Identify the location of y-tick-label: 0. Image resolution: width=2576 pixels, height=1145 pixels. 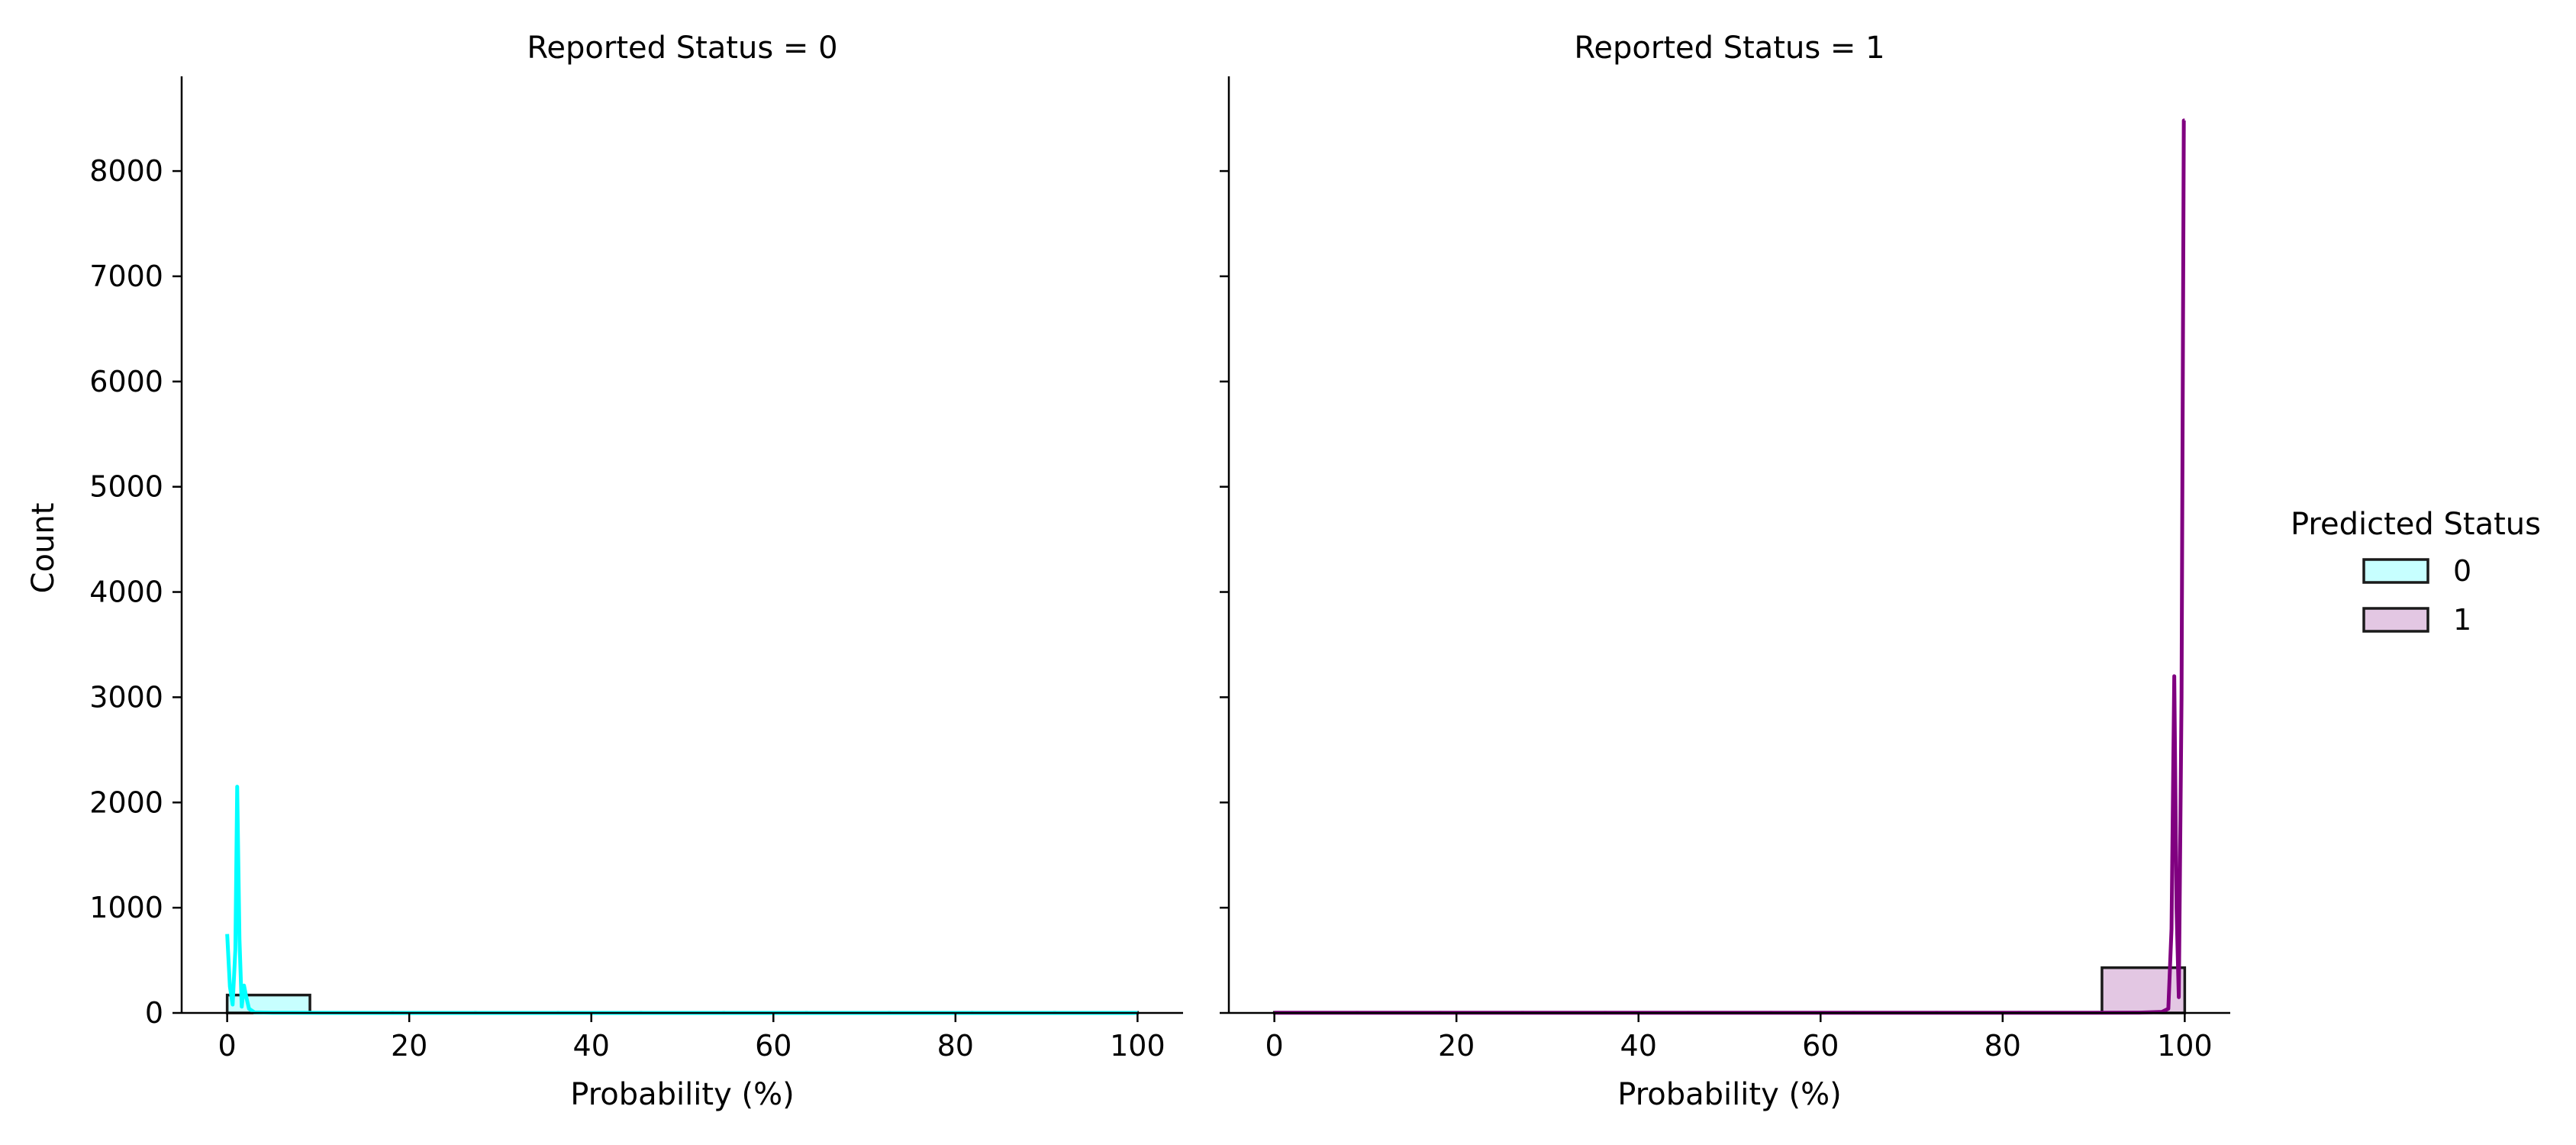
(154, 1013).